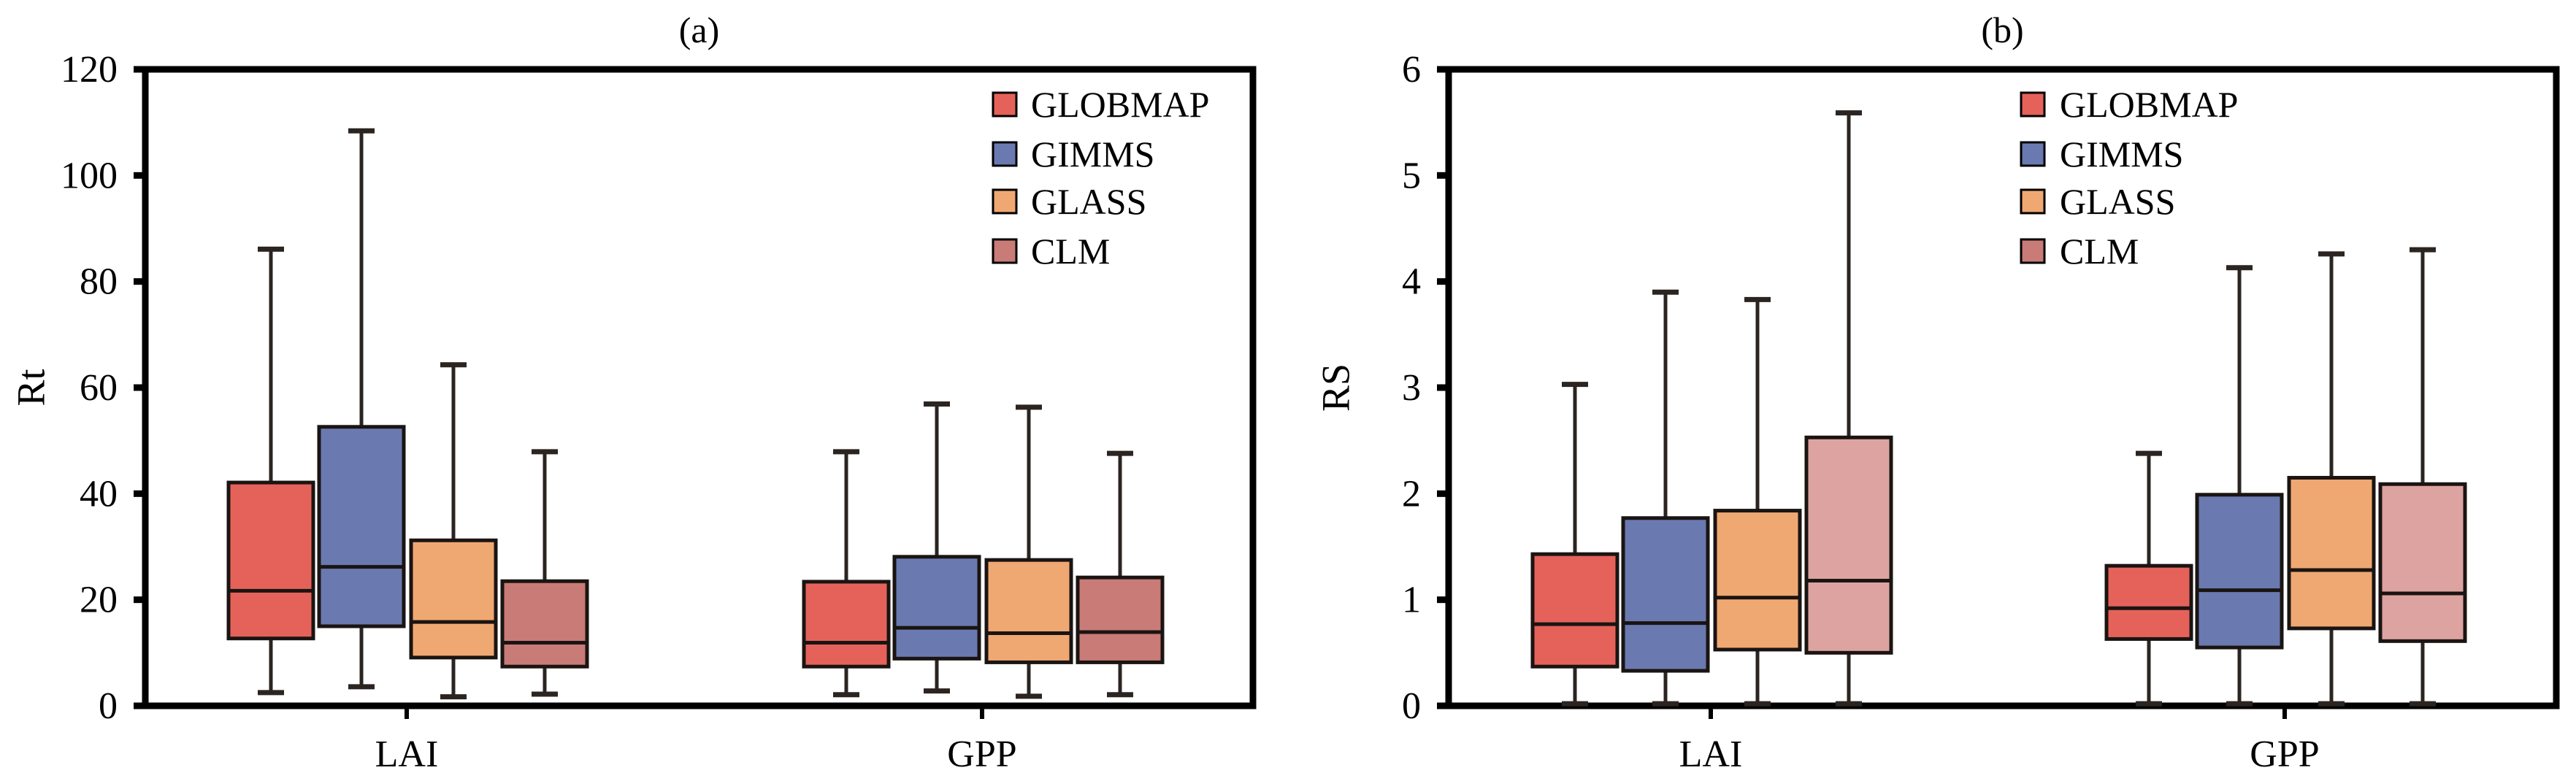 The image size is (2576, 781). What do you see at coordinates (1411, 388) in the screenshot?
I see `y-tick-label: 3` at bounding box center [1411, 388].